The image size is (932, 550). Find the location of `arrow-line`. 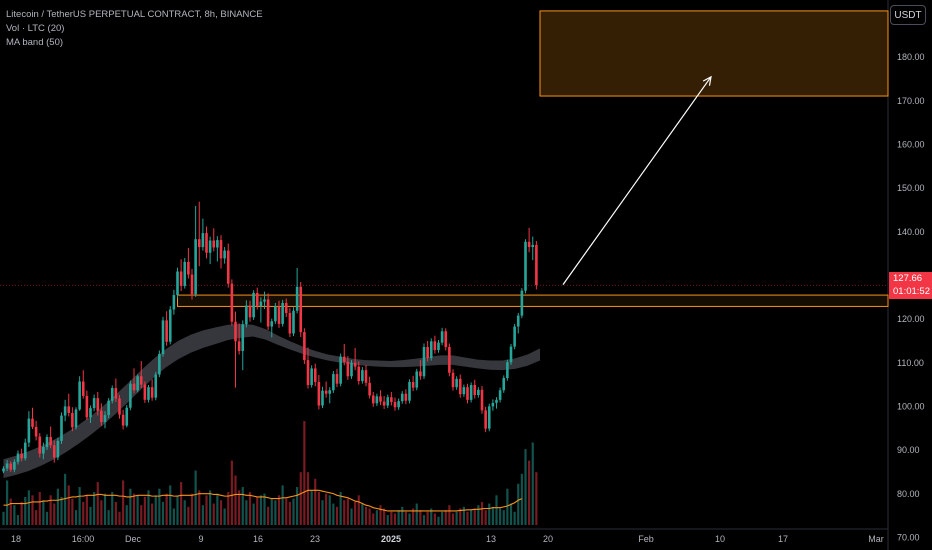

arrow-line is located at coordinates (637, 180).